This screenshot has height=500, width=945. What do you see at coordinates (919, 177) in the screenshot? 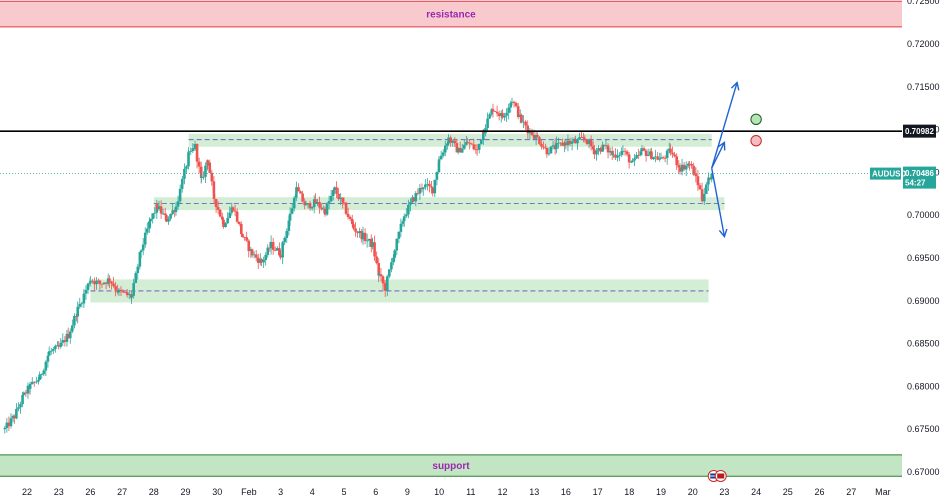
I see `last-price-tag` at bounding box center [919, 177].